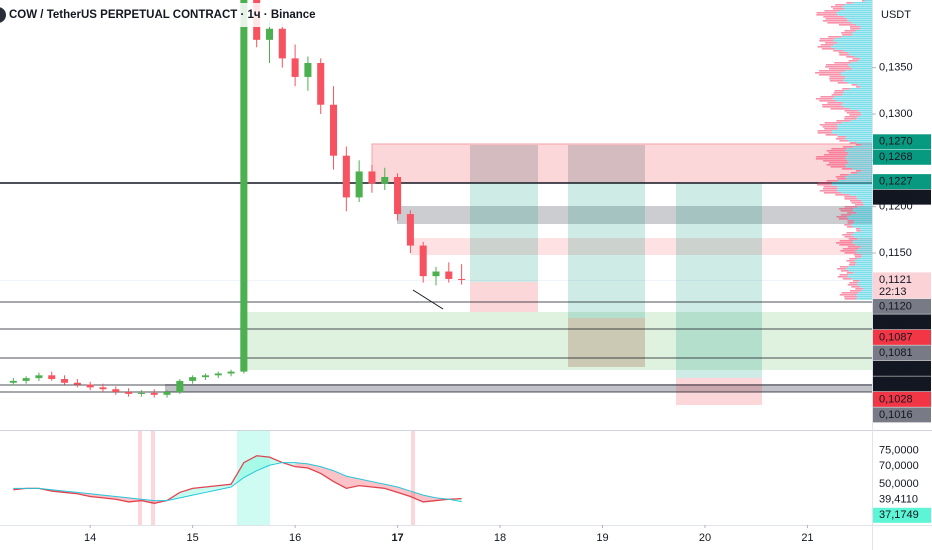 Image resolution: width=932 pixels, height=550 pixels. I want to click on highlight, so click(413, 478).